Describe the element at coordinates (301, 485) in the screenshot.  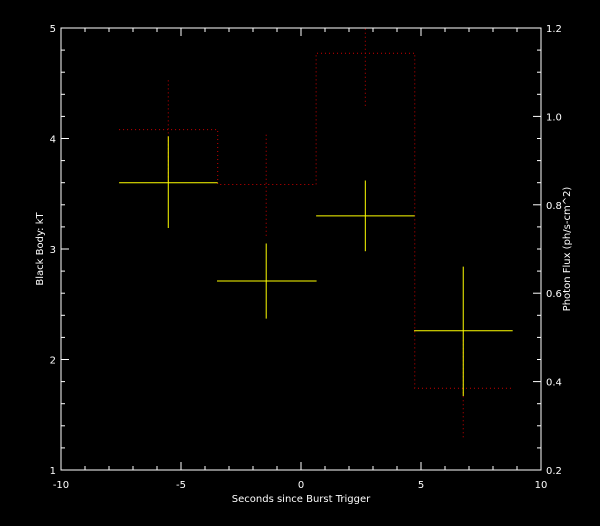
I see `x-tick-label: 0` at that location.